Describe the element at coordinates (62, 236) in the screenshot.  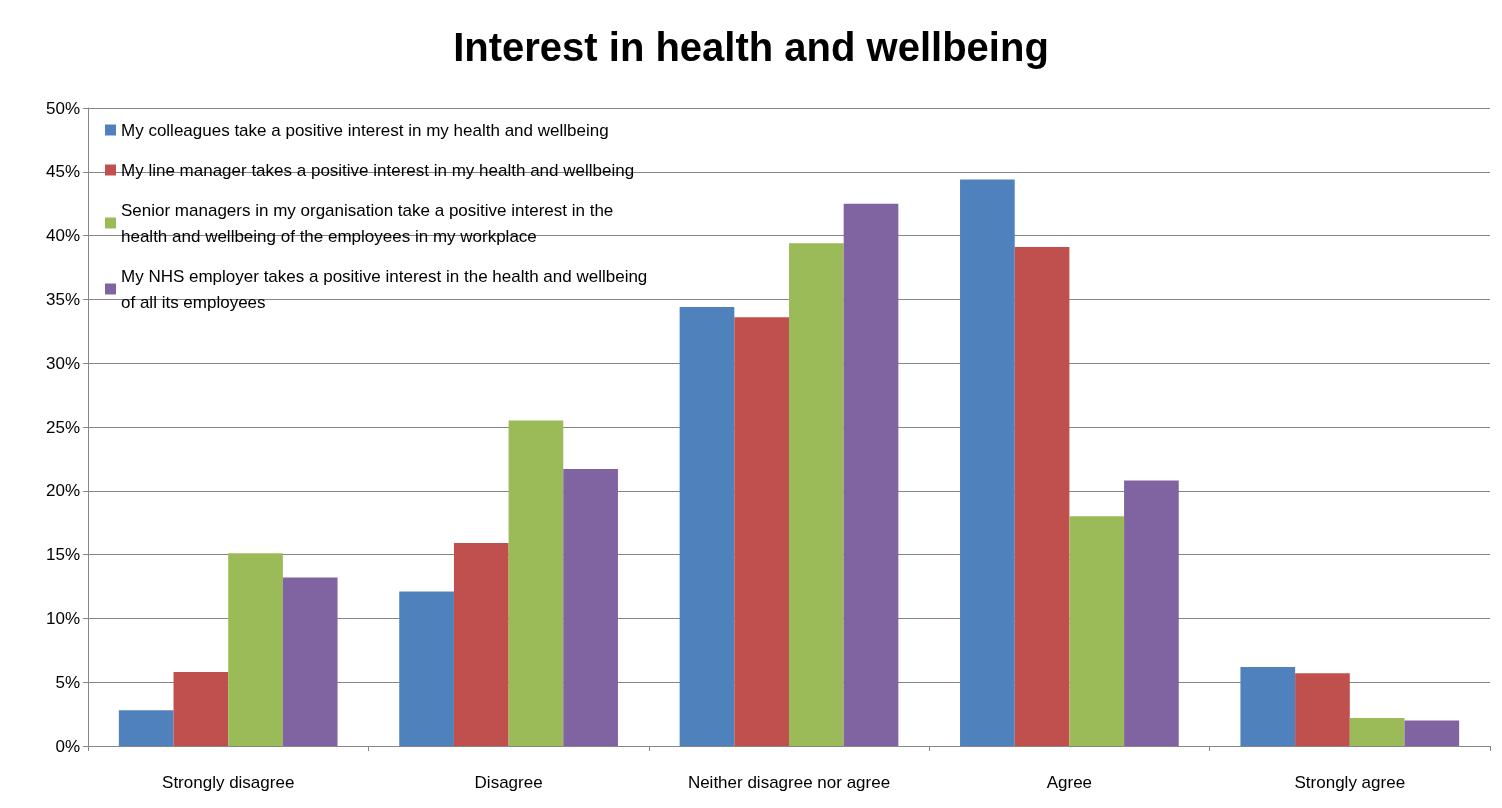
I see `y-tick-label: 40%` at that location.